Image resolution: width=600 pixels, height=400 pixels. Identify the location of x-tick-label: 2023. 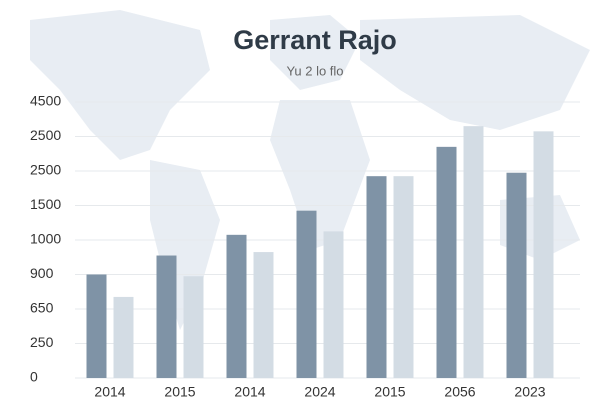
(529, 392).